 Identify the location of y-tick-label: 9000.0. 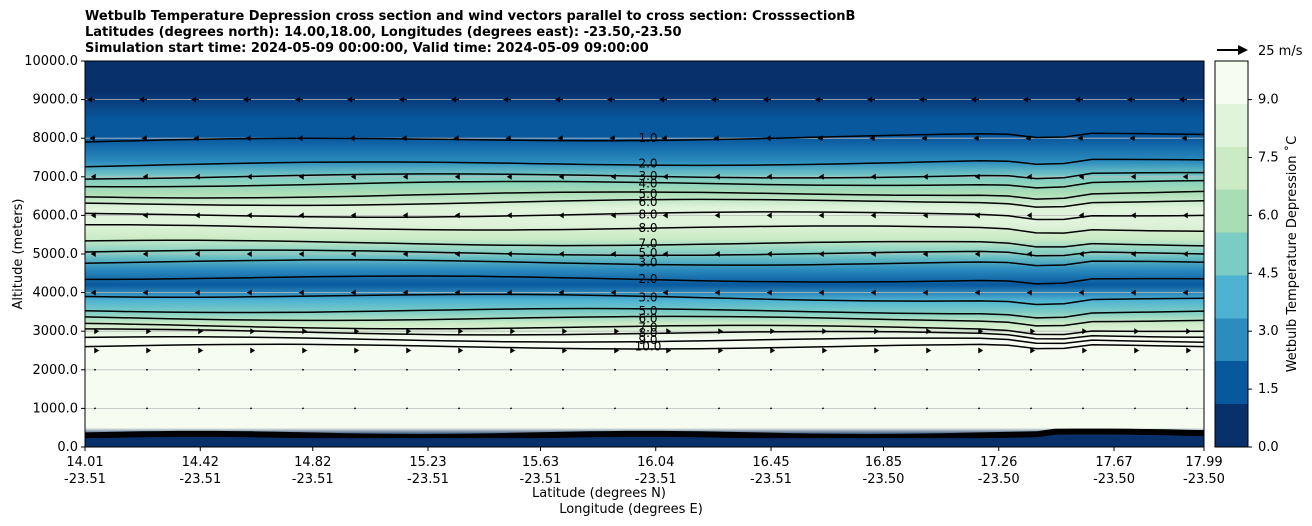
(56, 100).